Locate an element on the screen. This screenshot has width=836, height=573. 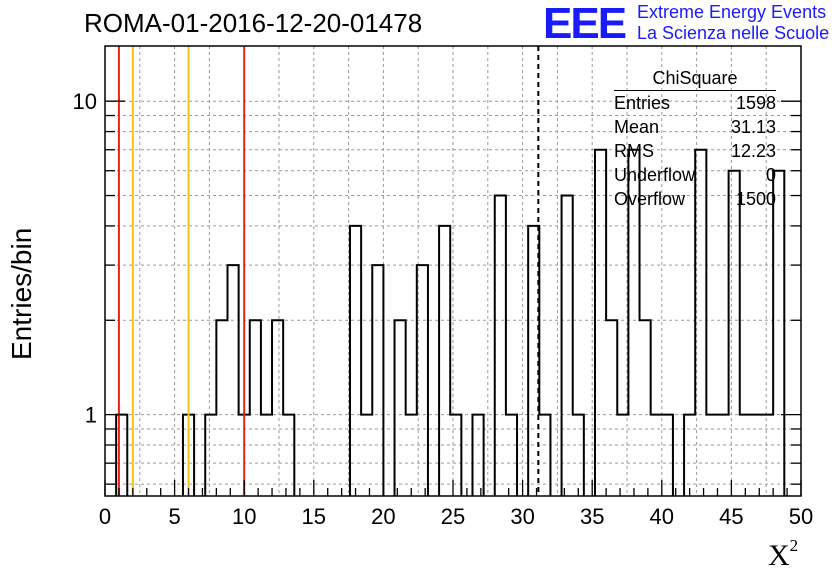
x-axis-label-base: X is located at coordinates (779, 555).